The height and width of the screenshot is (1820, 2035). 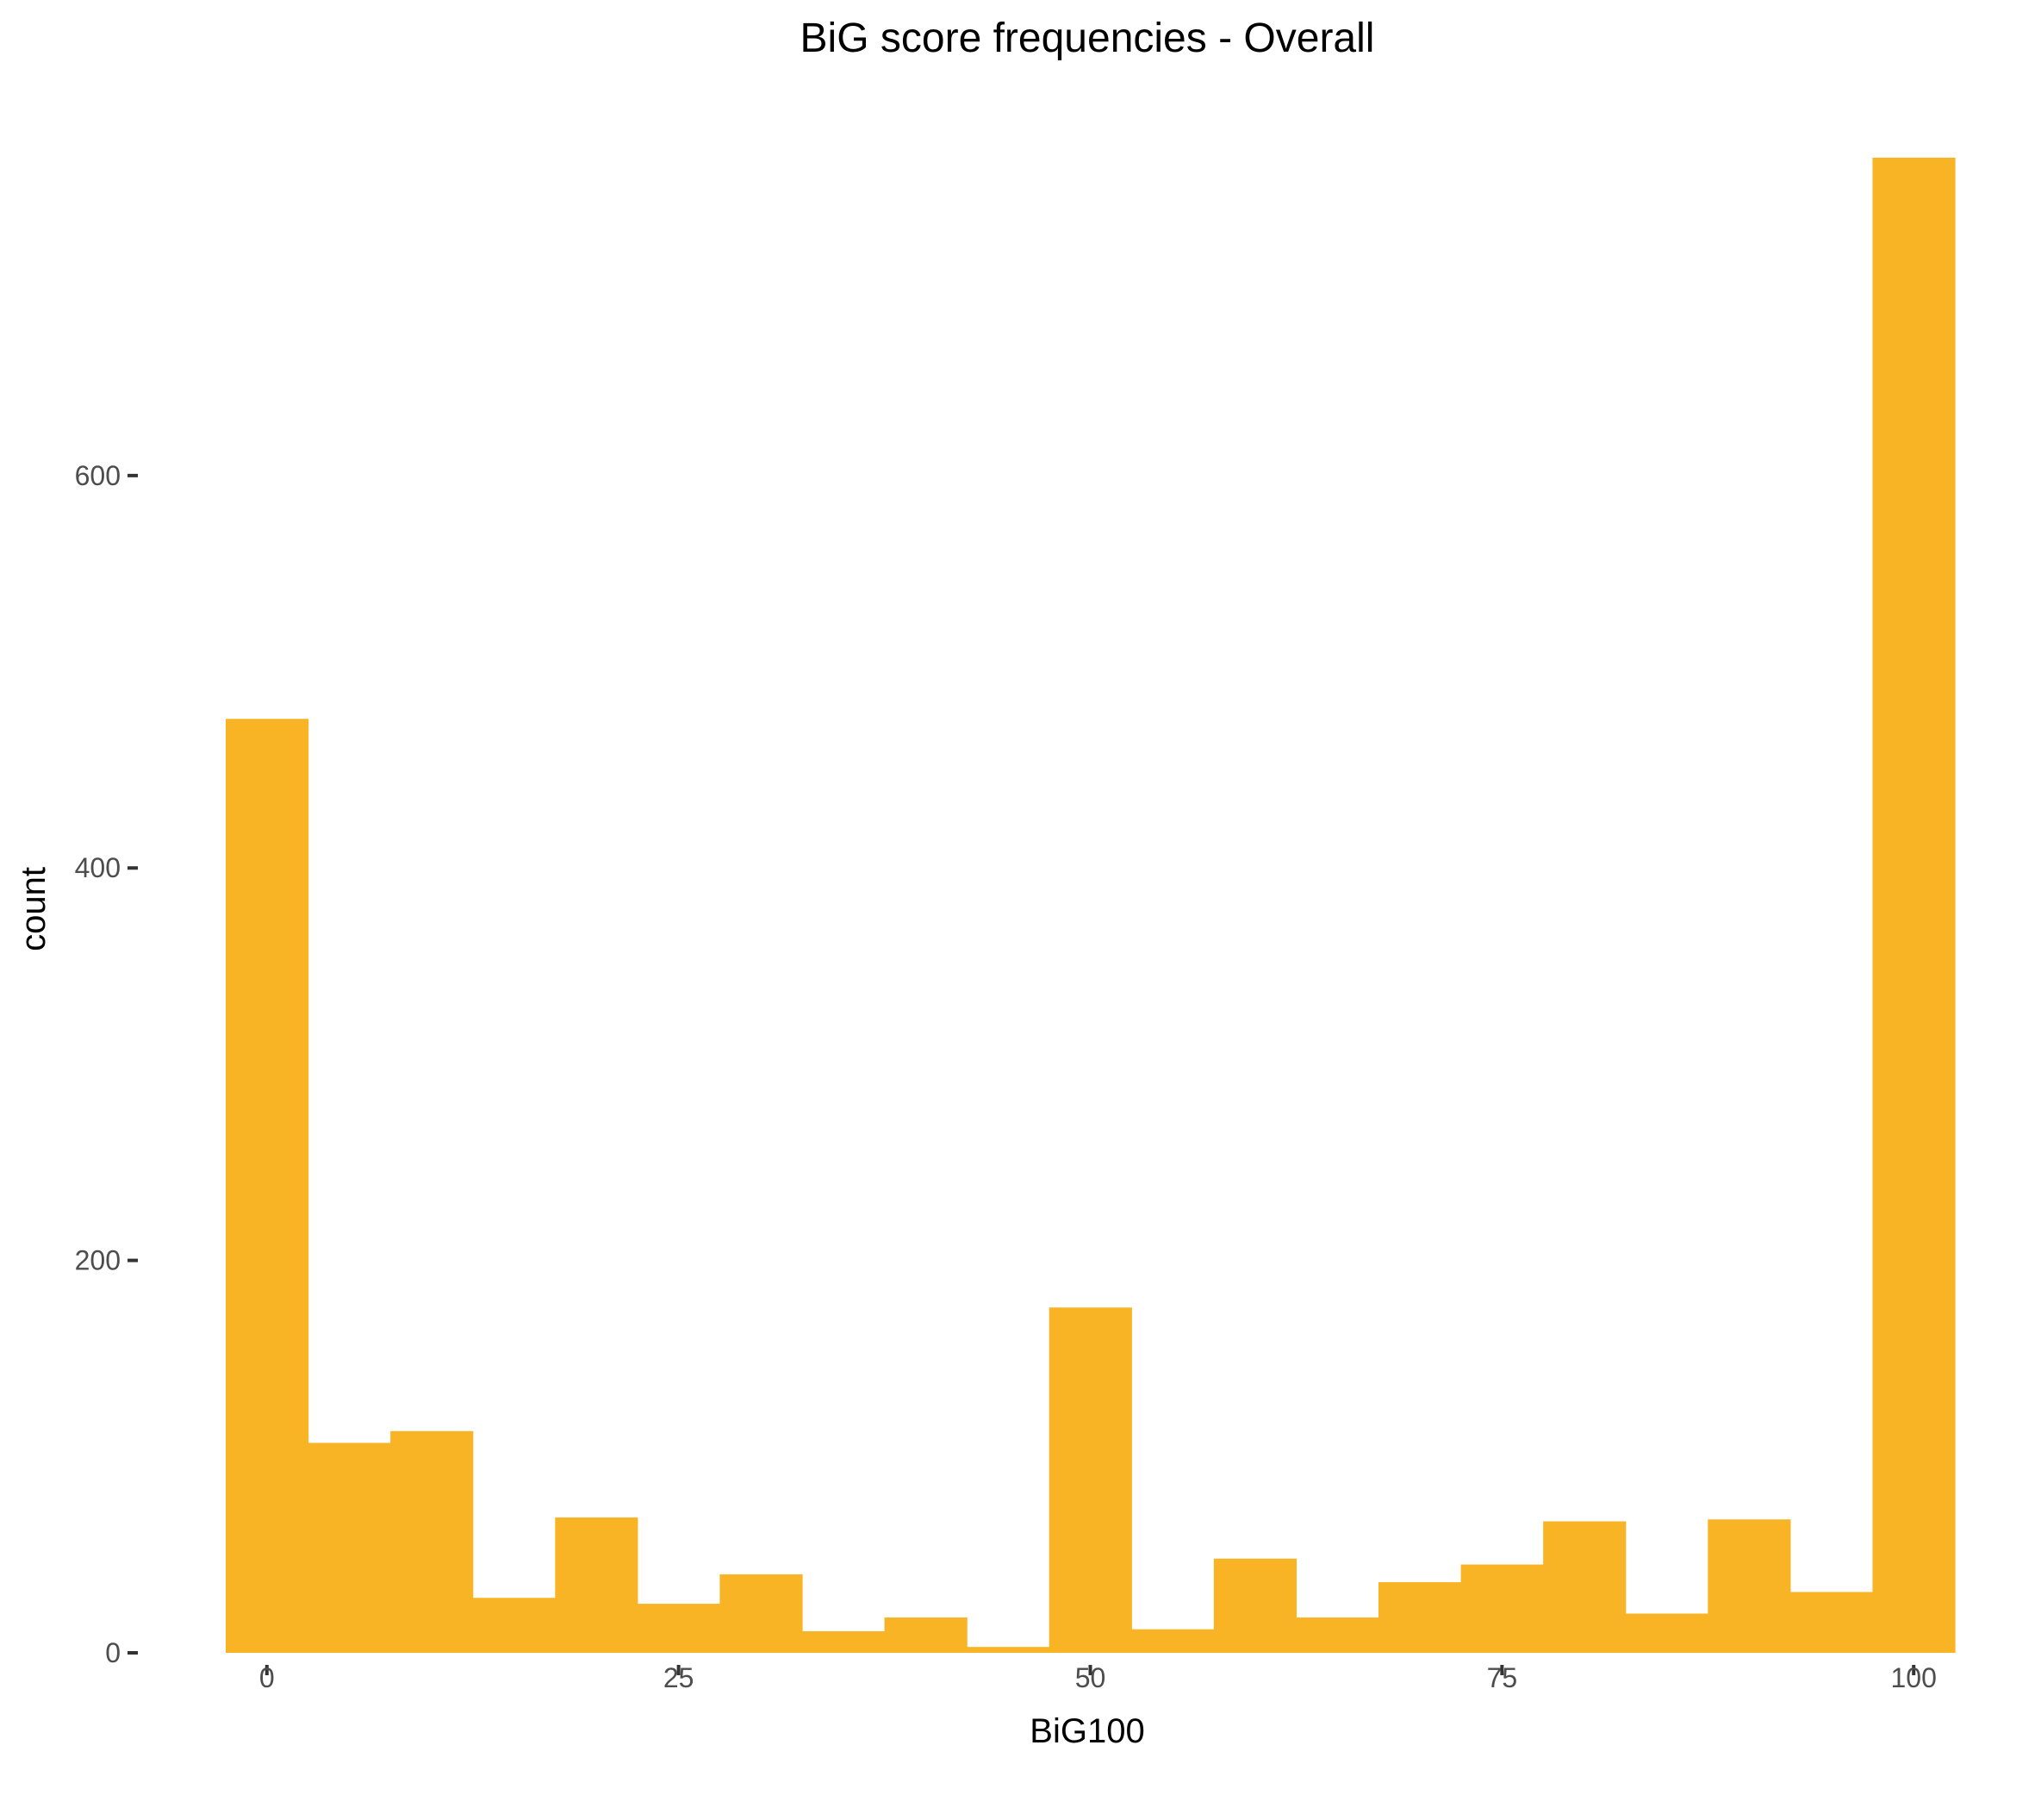 I want to click on y-tick-label-400: 400, so click(x=98, y=867).